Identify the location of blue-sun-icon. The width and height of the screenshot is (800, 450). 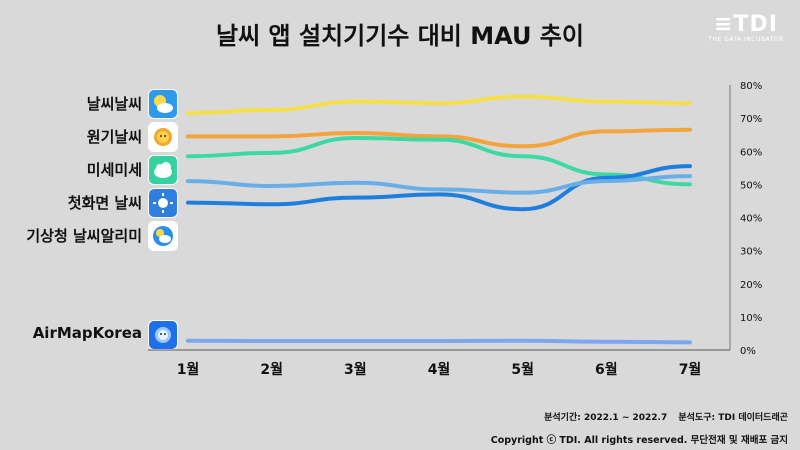
(163, 203).